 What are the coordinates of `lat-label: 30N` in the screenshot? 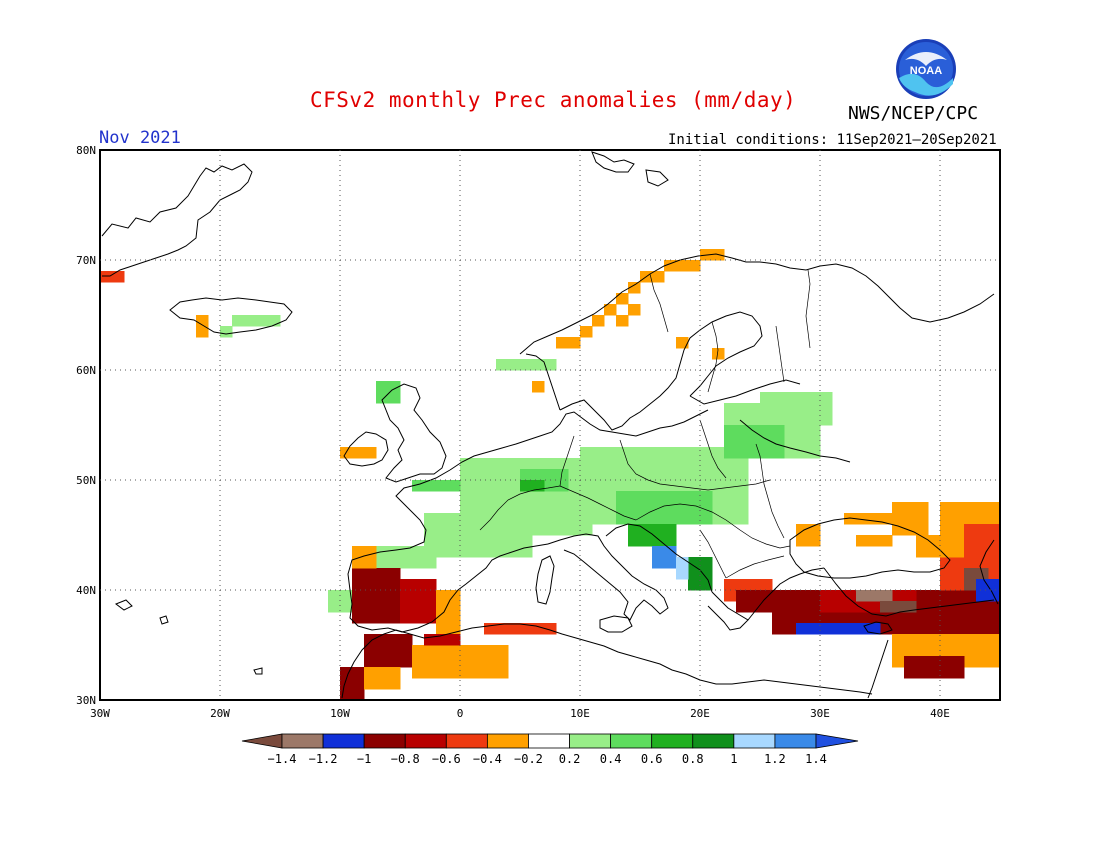 It's located at (86, 700).